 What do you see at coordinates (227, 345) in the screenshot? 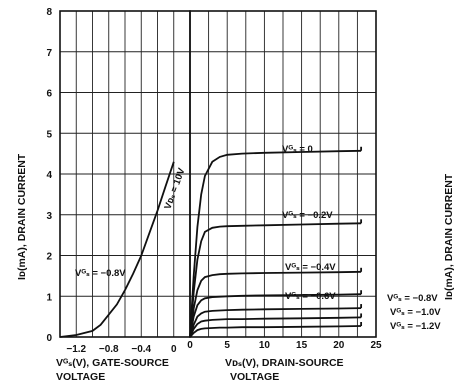
I see `right-x-tick-label: 5` at bounding box center [227, 345].